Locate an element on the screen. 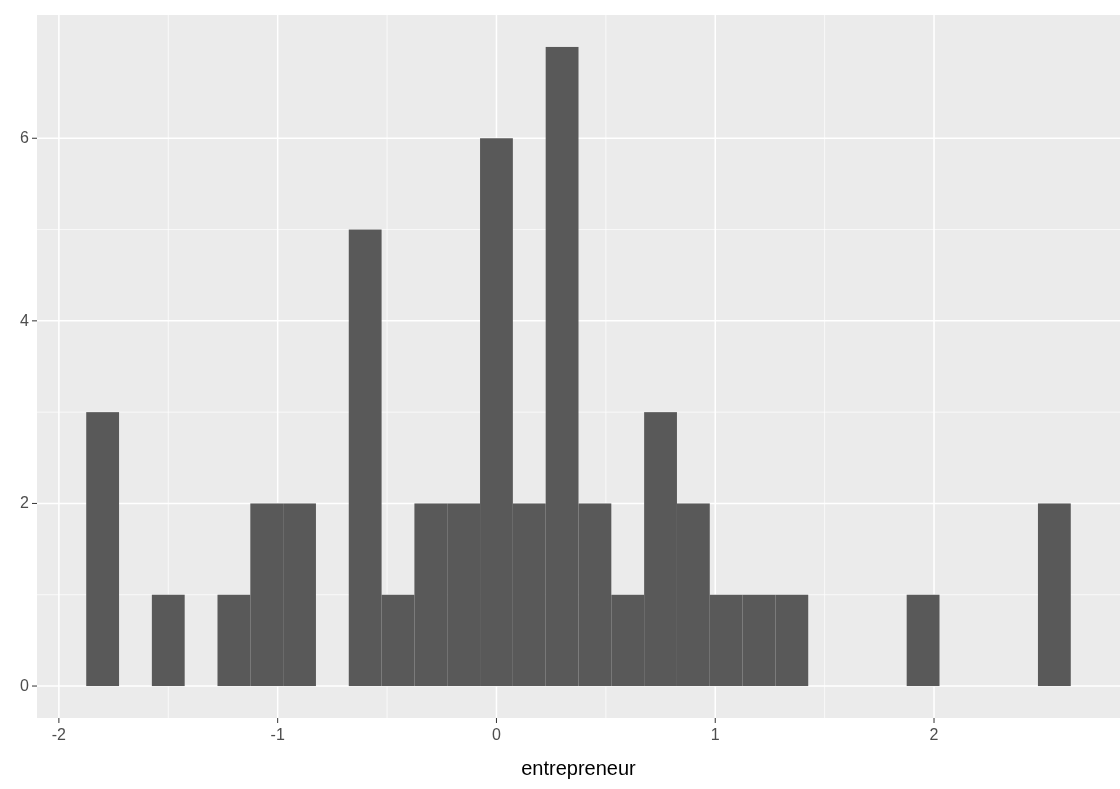  x-axis-title: entrepreneur is located at coordinates (579, 768).